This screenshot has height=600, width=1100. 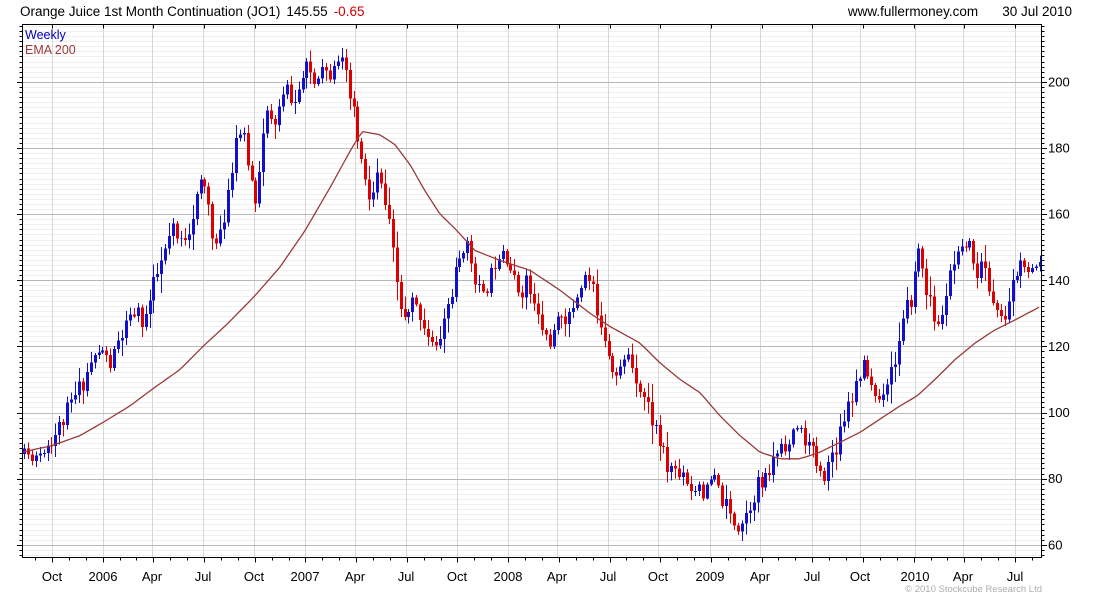 I want to click on chart-legend: Weekly EMA 200, so click(x=50, y=43).